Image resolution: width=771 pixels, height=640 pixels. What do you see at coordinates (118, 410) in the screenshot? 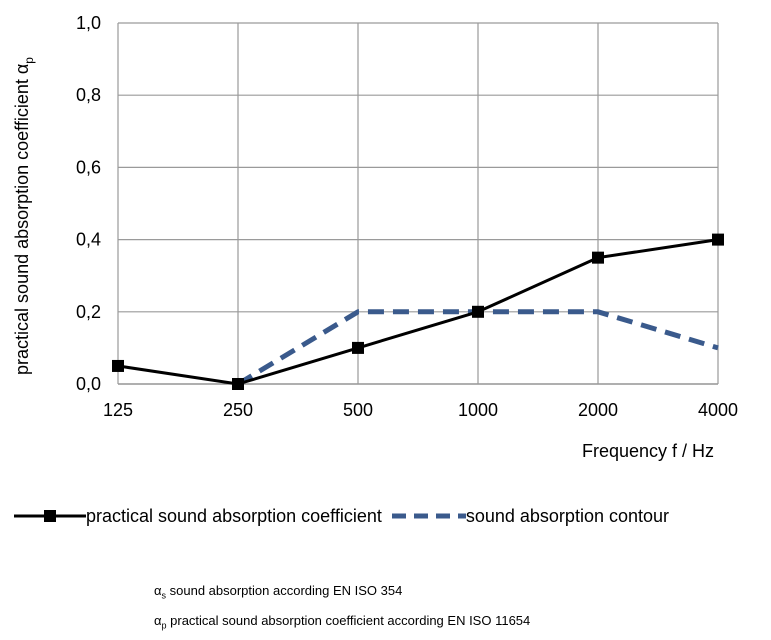
I see `x-tick-label: 125` at bounding box center [118, 410].